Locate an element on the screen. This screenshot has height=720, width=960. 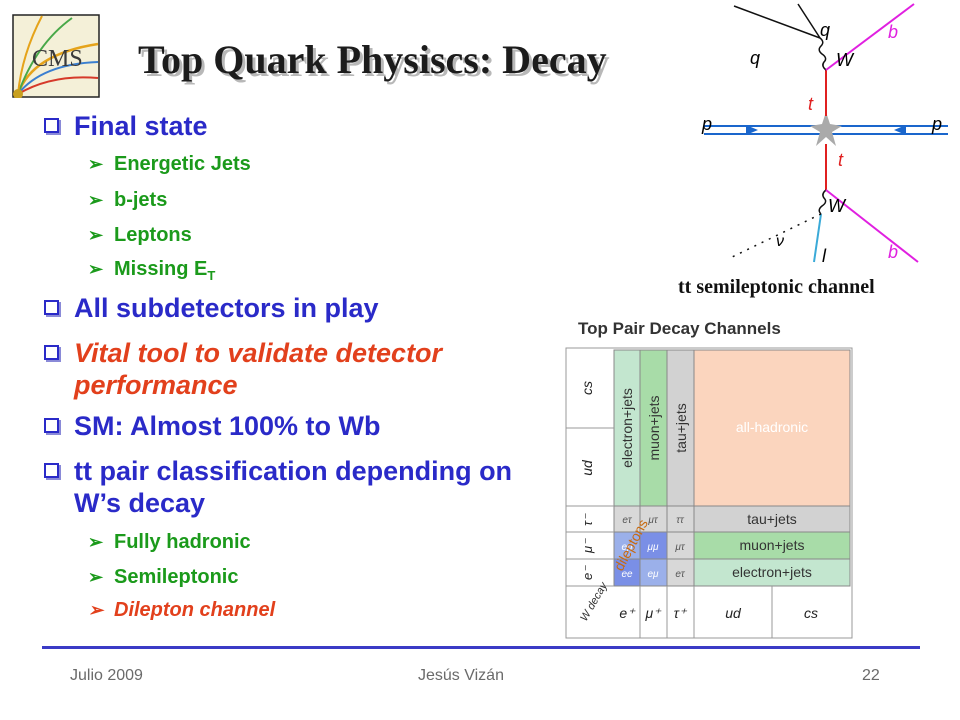
col-label-tau: τ⁺ is located at coordinates (681, 613).